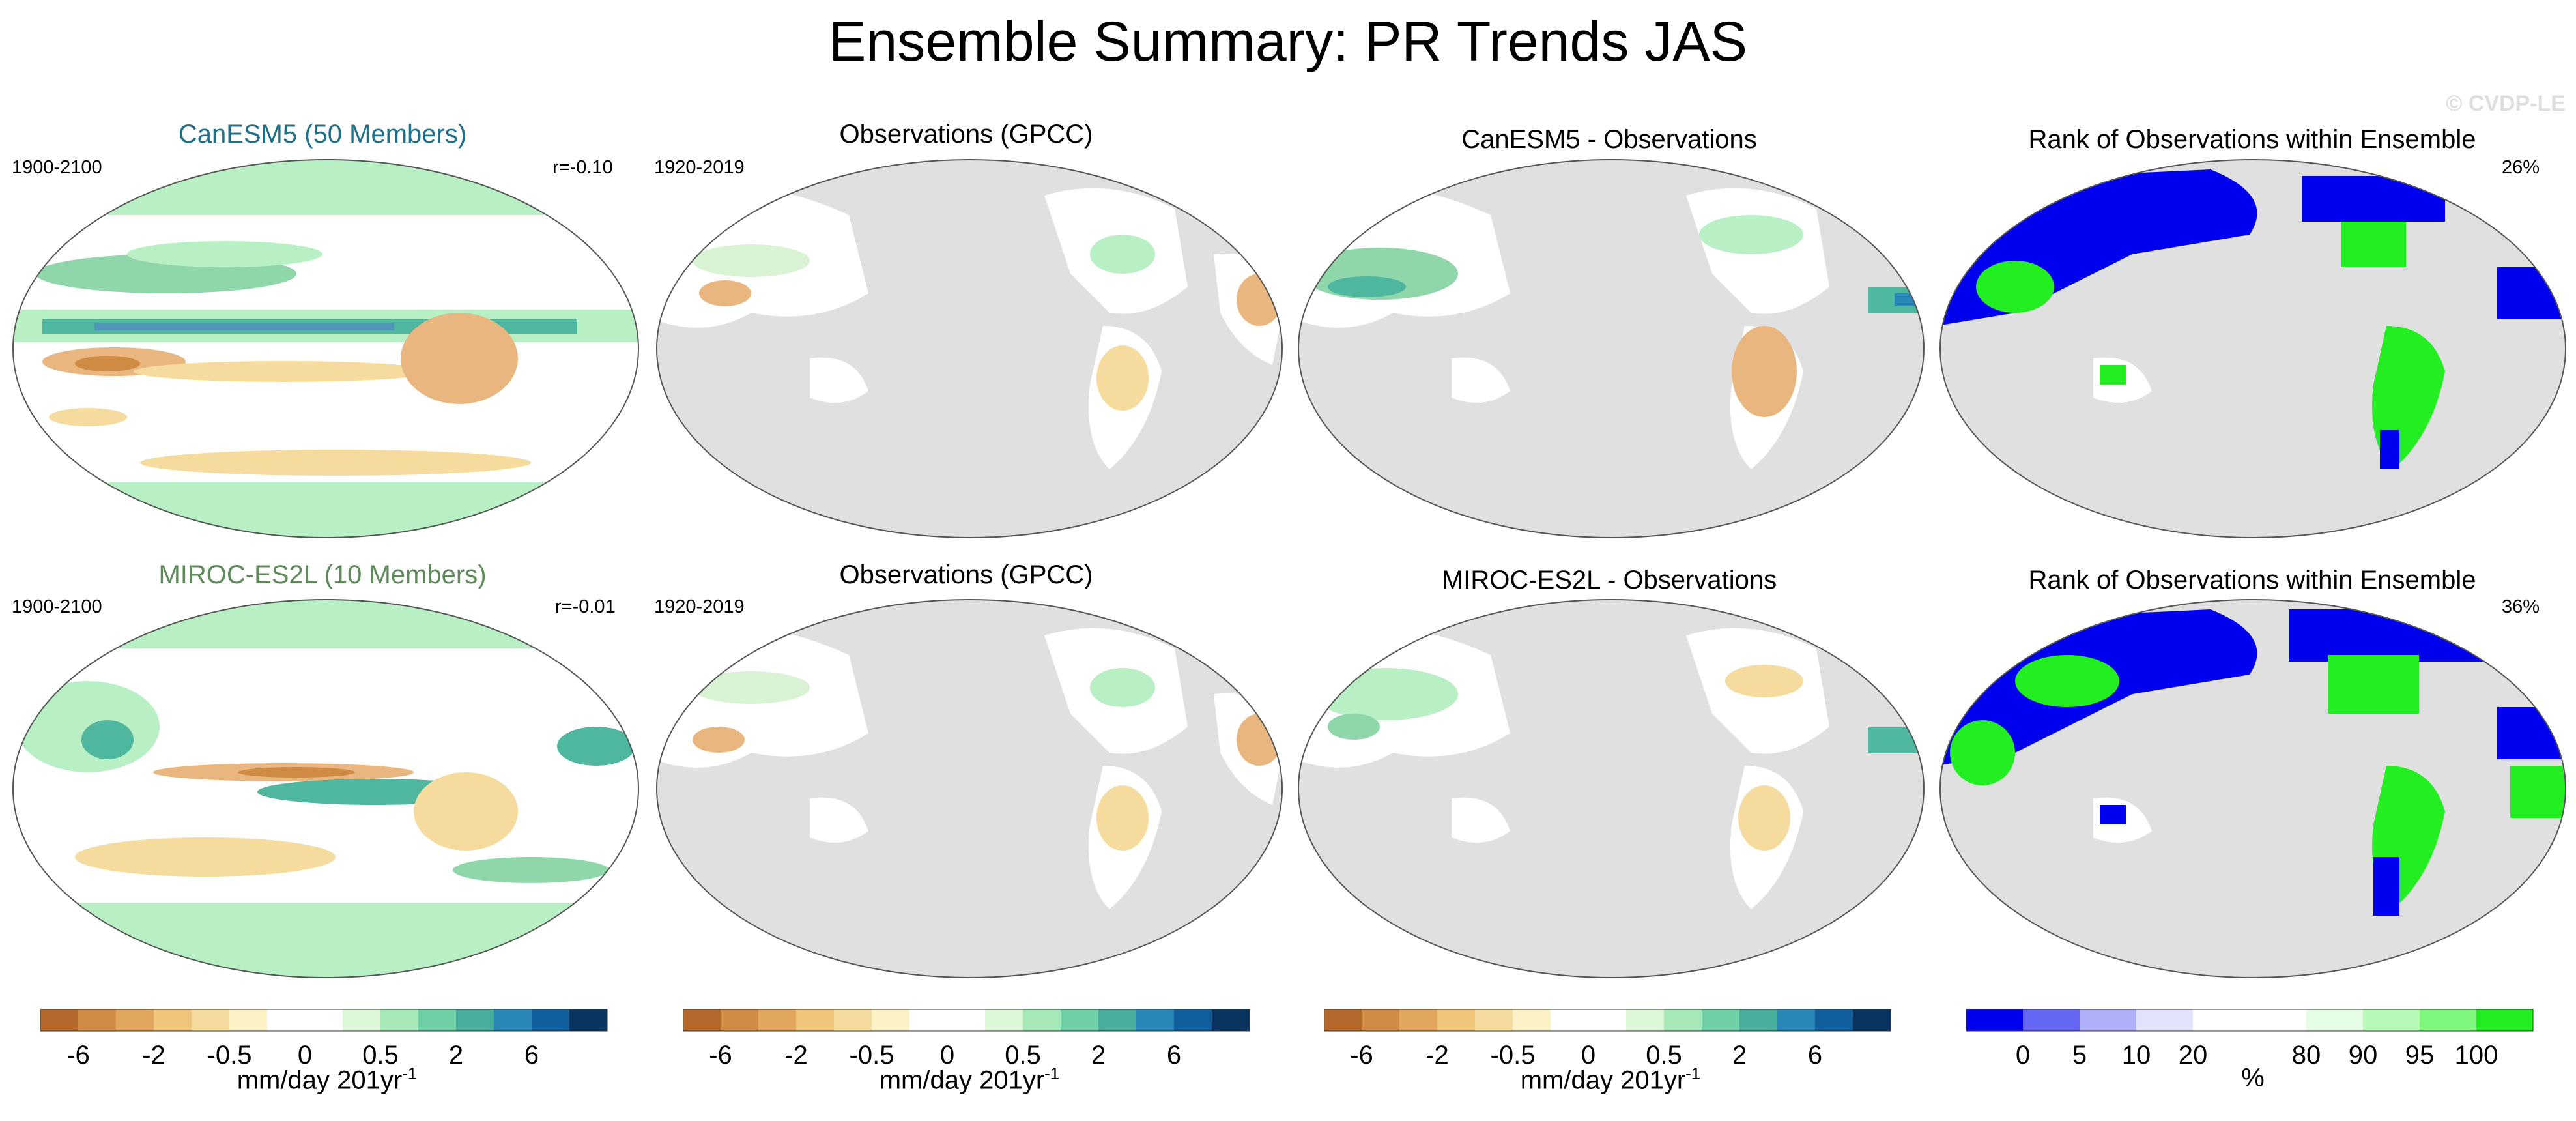  What do you see at coordinates (1609, 139) in the screenshot?
I see `panel-title-diff-1: CanESM5 - Observations` at bounding box center [1609, 139].